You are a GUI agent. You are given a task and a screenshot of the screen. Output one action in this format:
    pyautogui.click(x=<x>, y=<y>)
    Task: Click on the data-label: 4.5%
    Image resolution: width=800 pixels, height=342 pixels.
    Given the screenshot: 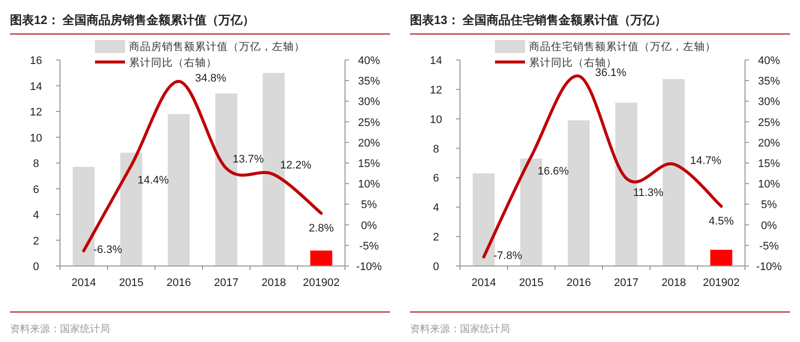 What is the action you would take?
    pyautogui.click(x=721, y=221)
    